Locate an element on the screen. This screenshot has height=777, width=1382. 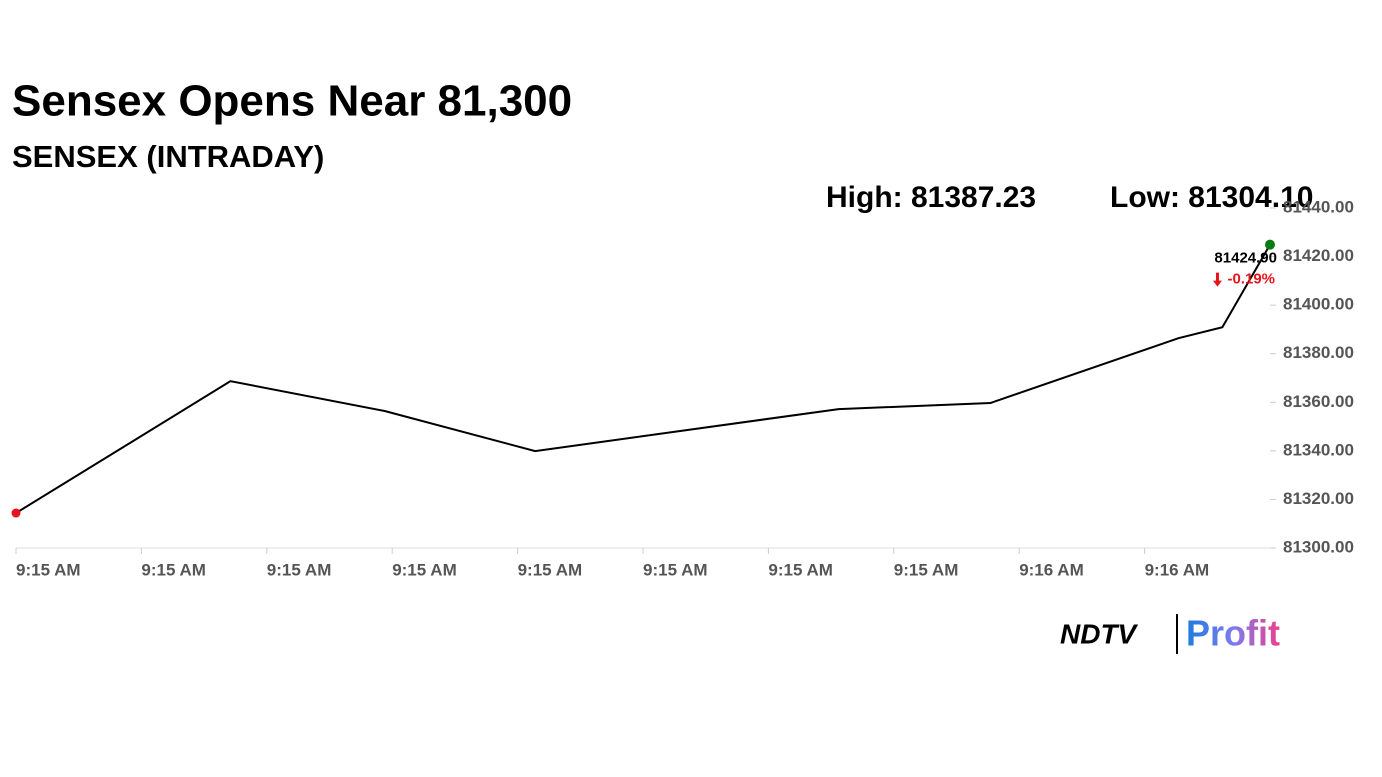
brand-ndtv: NDTV is located at coordinates (1099, 633).